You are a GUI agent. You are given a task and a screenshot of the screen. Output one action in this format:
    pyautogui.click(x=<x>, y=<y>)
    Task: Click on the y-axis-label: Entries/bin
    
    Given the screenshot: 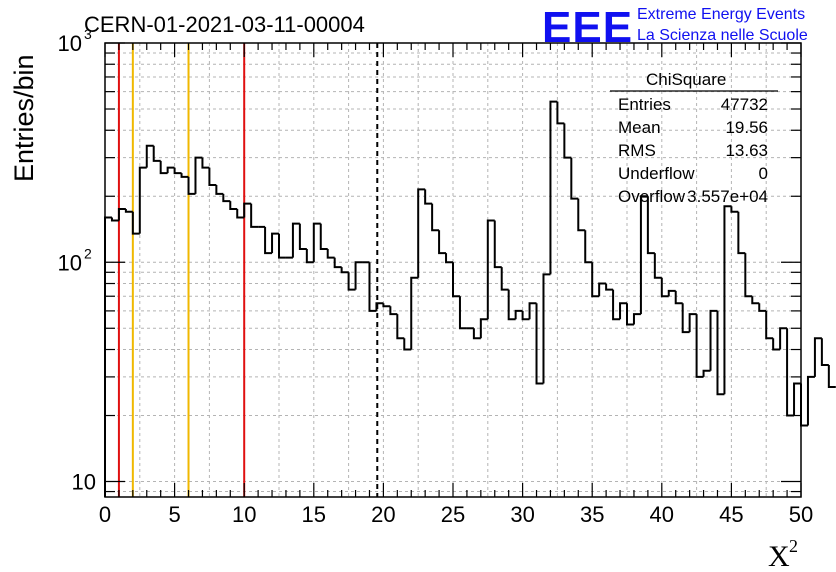 What is the action you would take?
    pyautogui.click(x=24, y=118)
    